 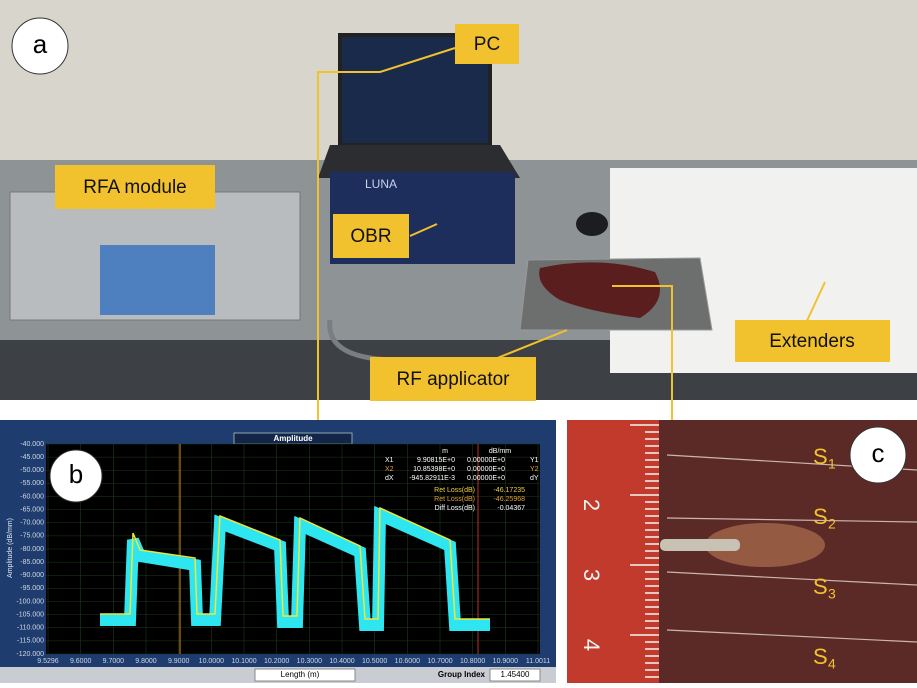 I want to click on obr-line, so click(x=423, y=230).